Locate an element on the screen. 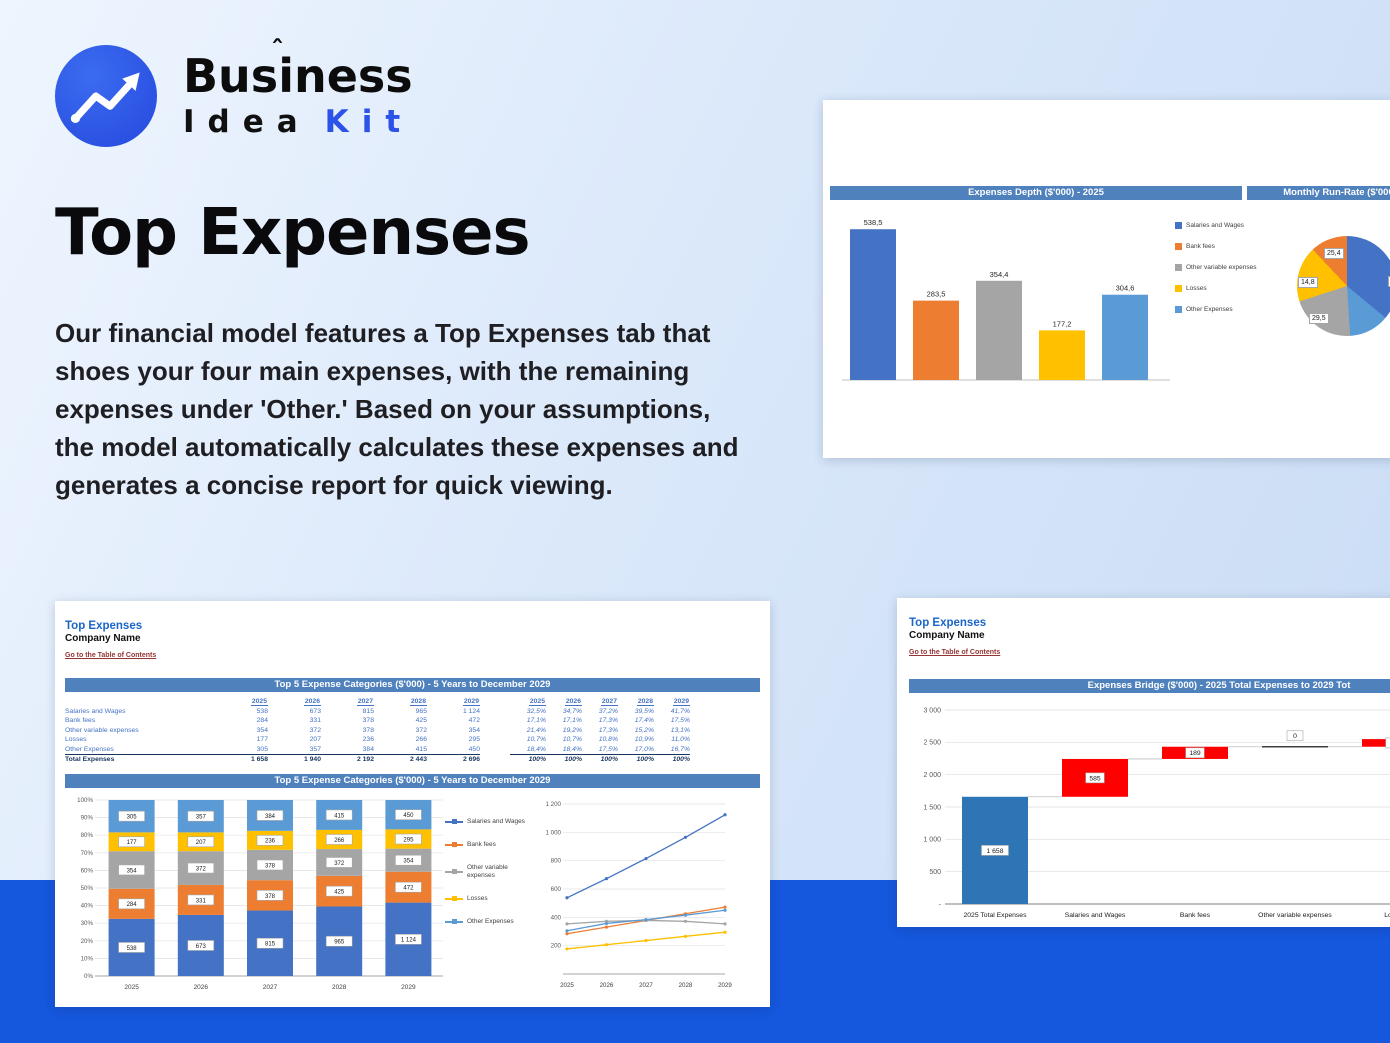 The image size is (1390, 1043). svg-text: 30% is located at coordinates (87, 923).